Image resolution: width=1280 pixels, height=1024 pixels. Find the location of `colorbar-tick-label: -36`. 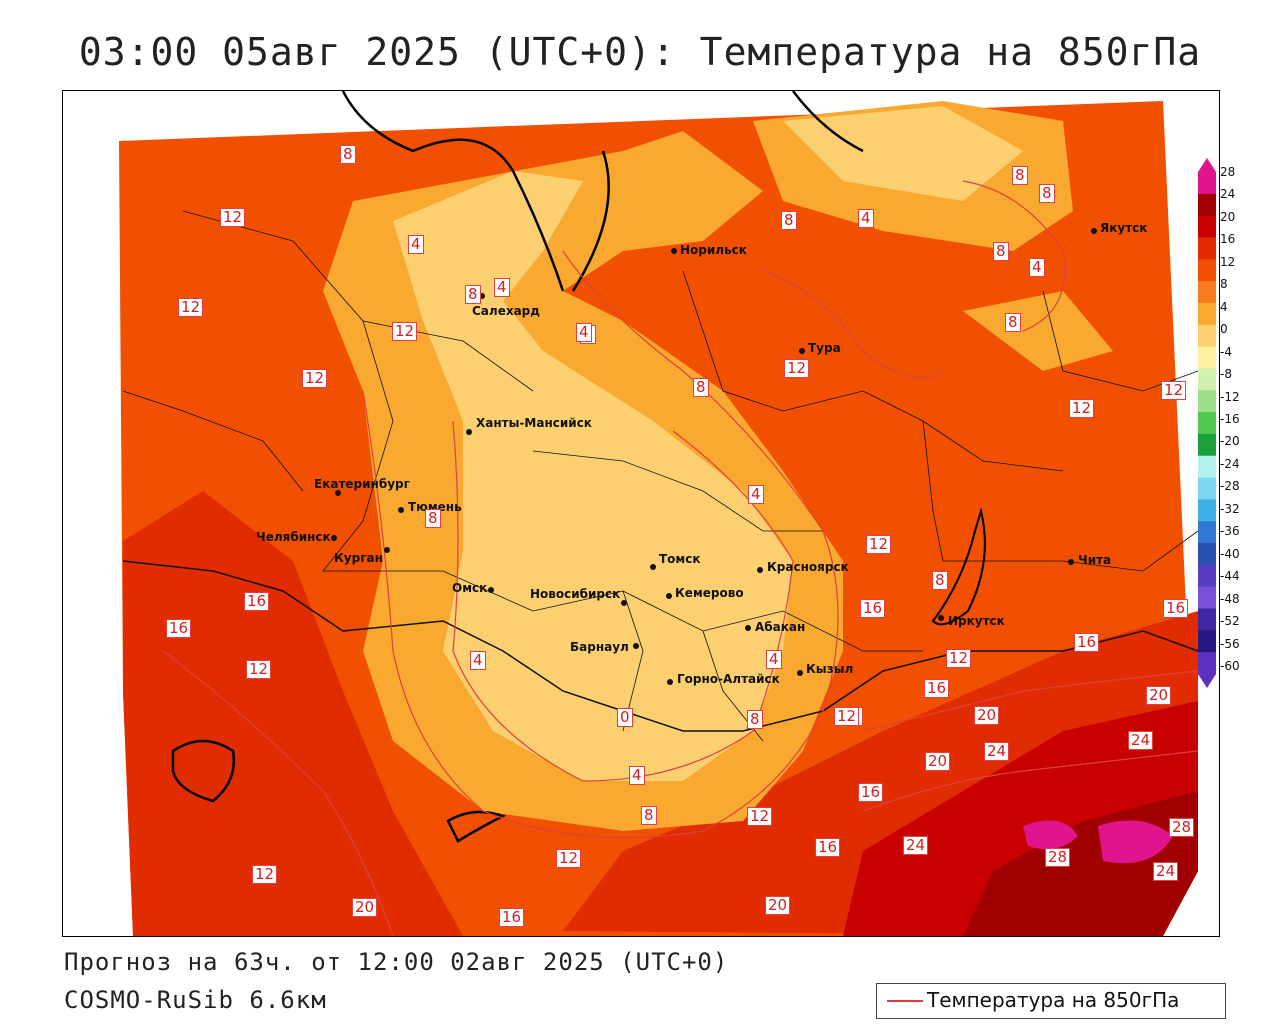

colorbar-tick-label: -36 is located at coordinates (1230, 531).